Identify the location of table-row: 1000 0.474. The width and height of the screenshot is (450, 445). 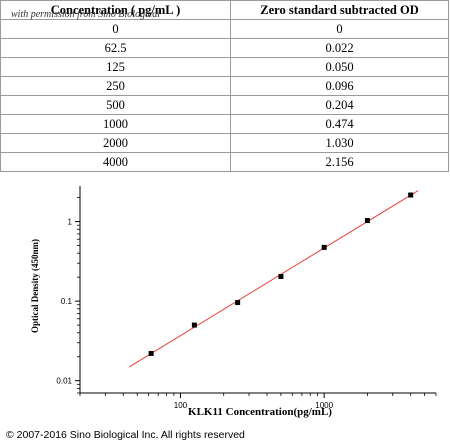
(224, 124).